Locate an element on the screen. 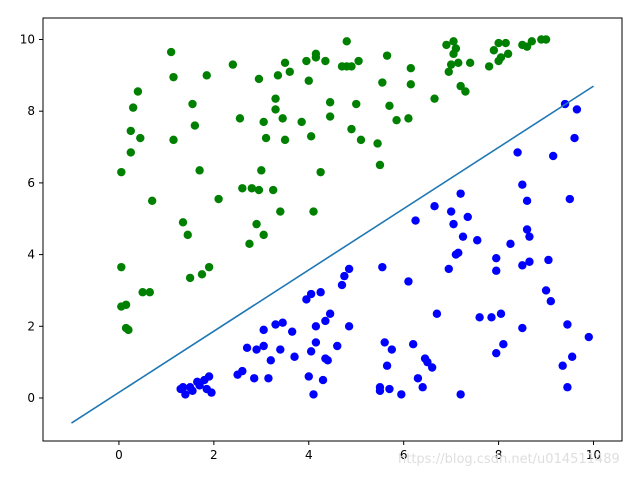 The height and width of the screenshot is (480, 640). y-tick-label: 2 is located at coordinates (31, 326).